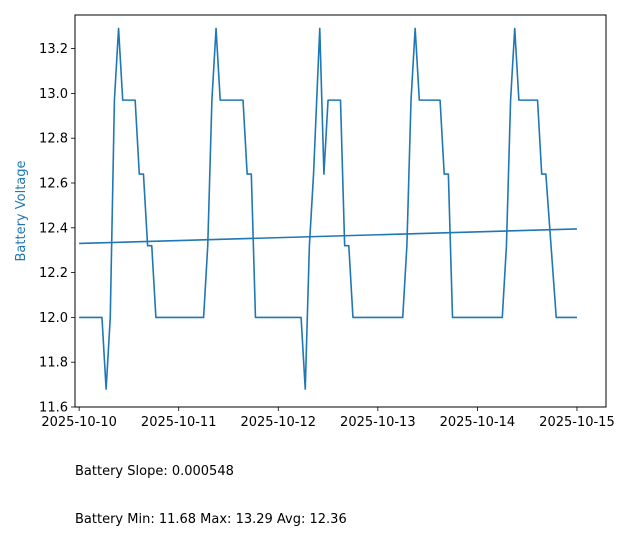 Image resolution: width=640 pixels, height=544 pixels. I want to click on battery-slope-text: Battery Slope: 0.000548, so click(154, 471).